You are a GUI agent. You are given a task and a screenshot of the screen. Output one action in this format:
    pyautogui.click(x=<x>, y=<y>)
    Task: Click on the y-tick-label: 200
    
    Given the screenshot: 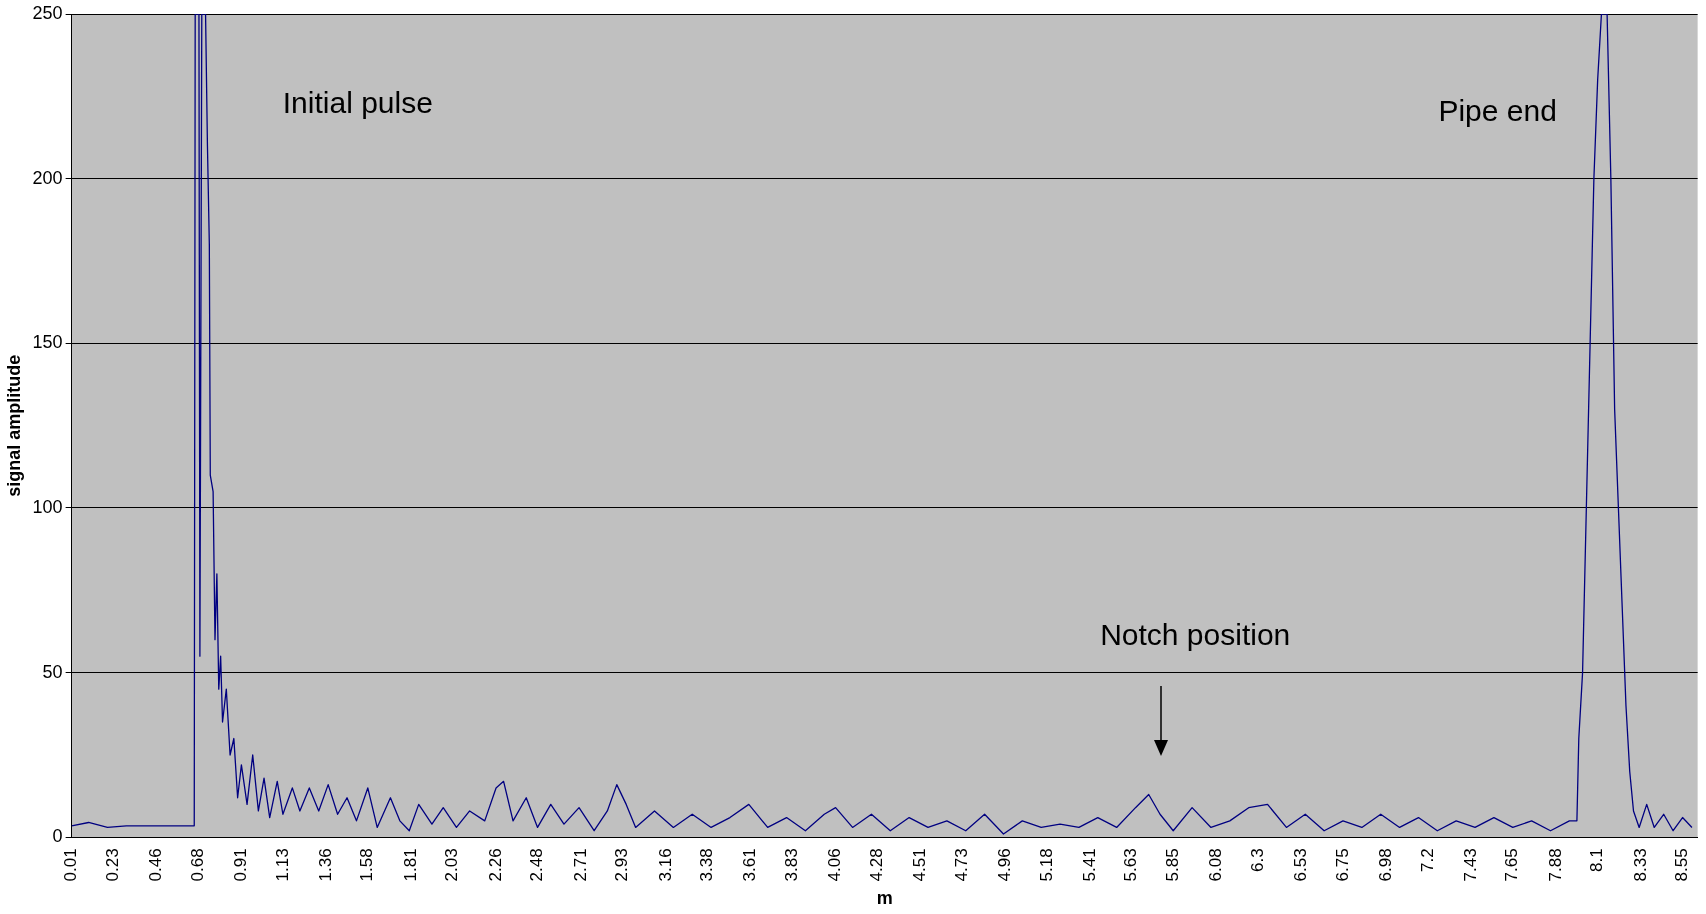 What is the action you would take?
    pyautogui.click(x=47, y=177)
    